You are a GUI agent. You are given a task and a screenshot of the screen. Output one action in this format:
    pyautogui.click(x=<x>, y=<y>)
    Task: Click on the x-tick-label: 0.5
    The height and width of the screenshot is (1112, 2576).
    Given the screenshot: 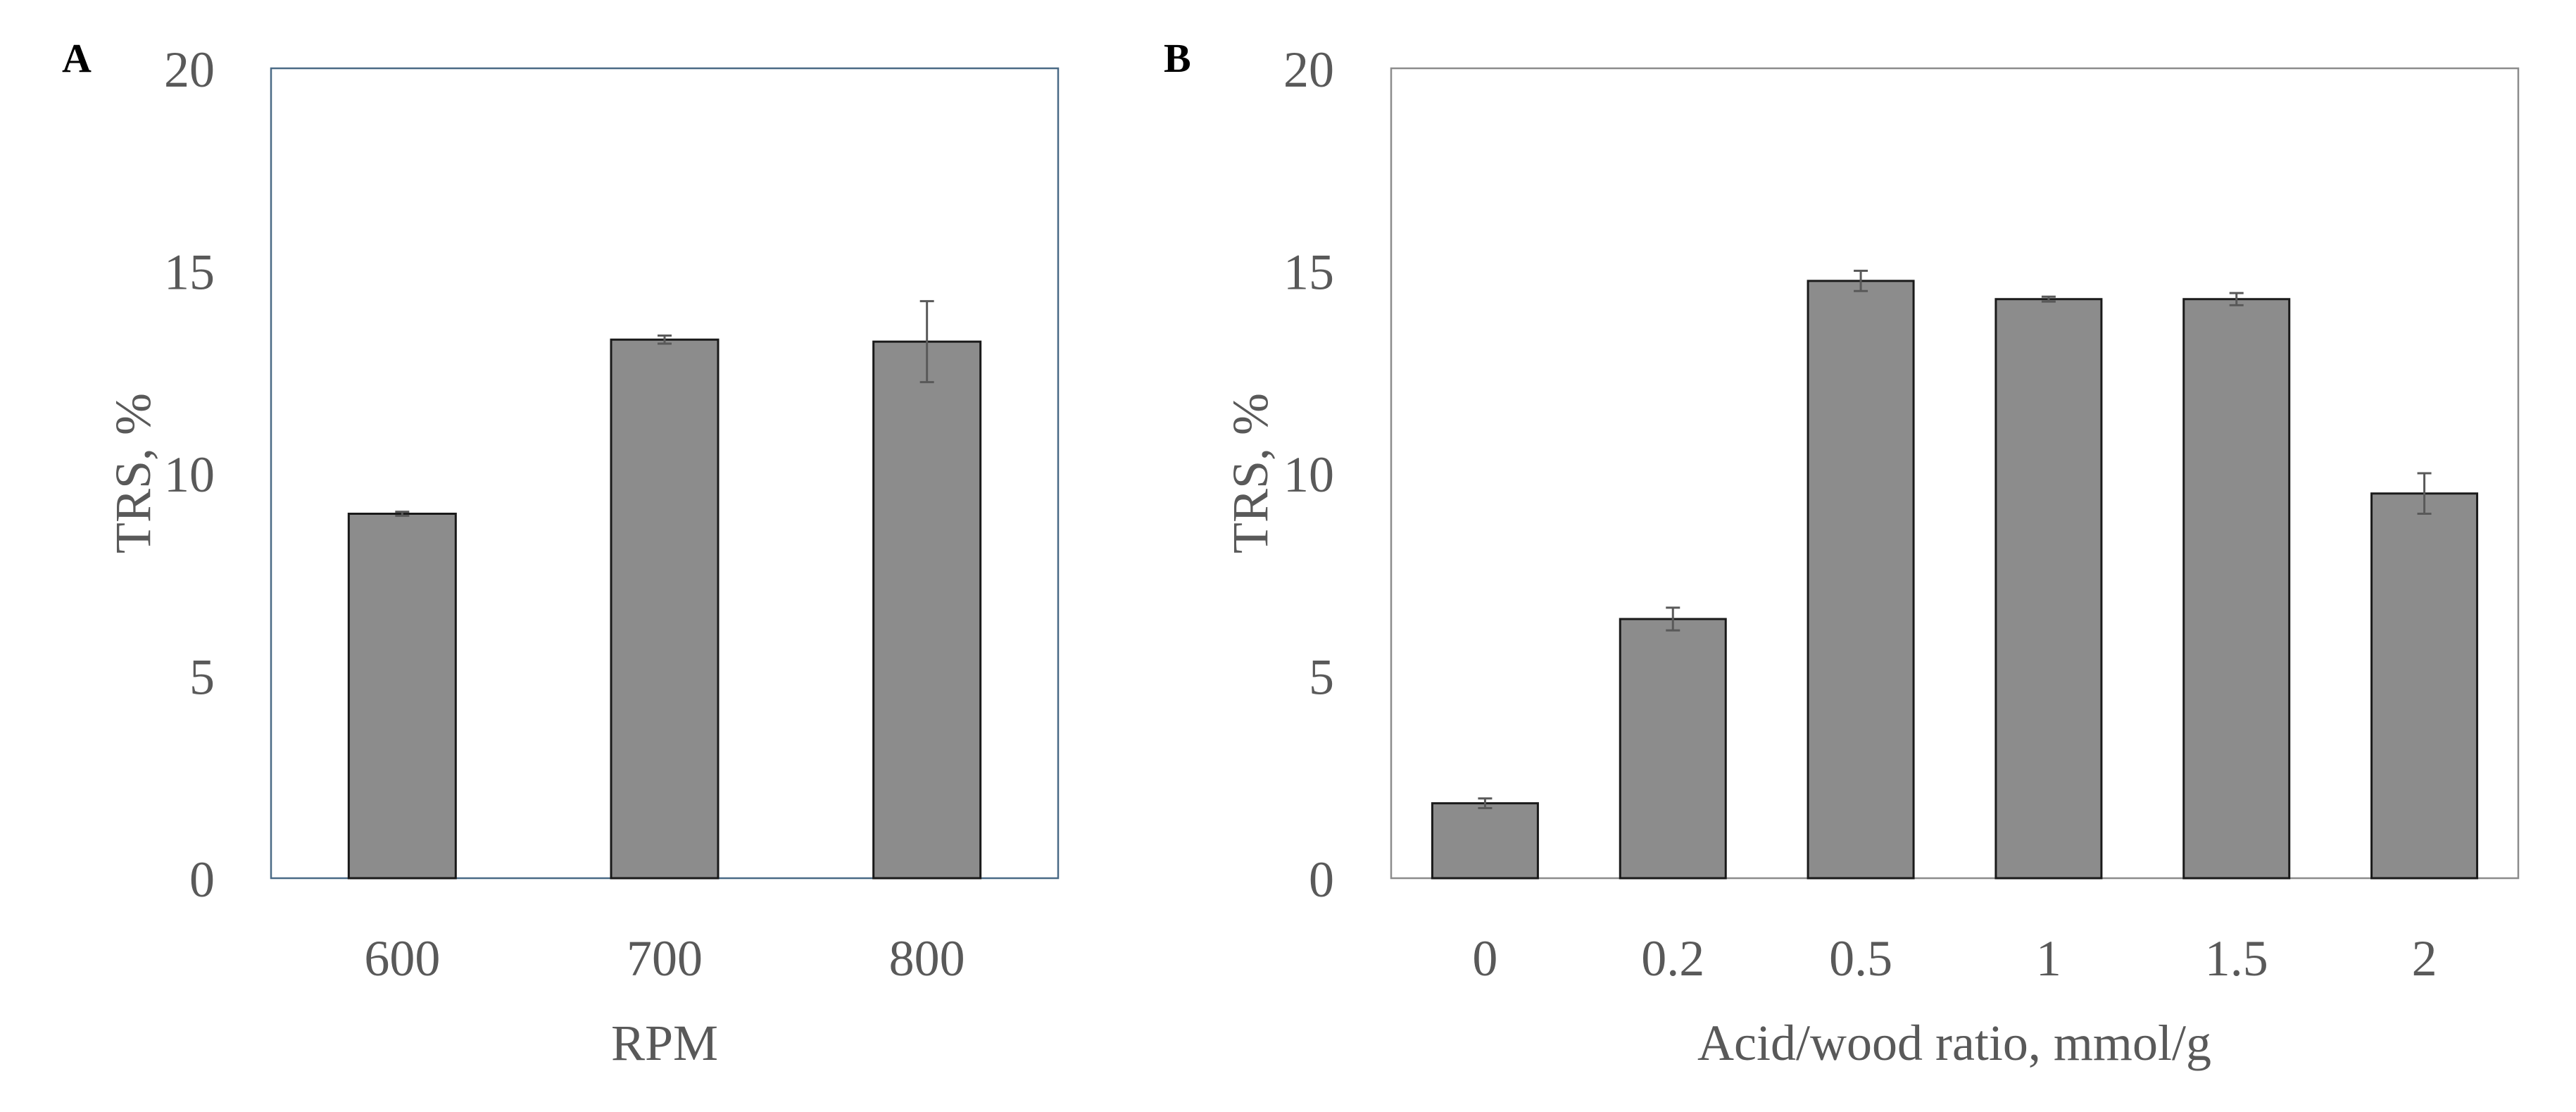 What is the action you would take?
    pyautogui.click(x=1861, y=958)
    